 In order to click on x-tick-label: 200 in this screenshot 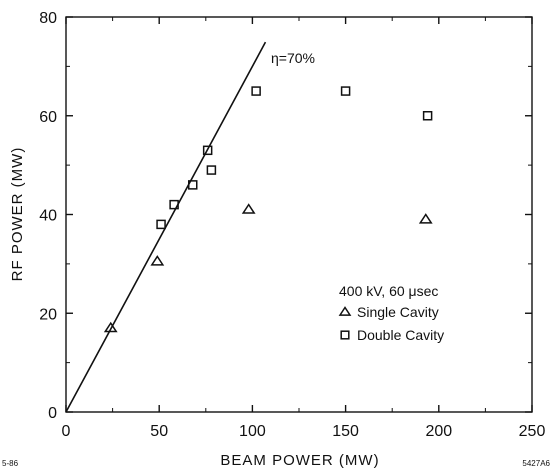, I will do `click(438, 431)`.